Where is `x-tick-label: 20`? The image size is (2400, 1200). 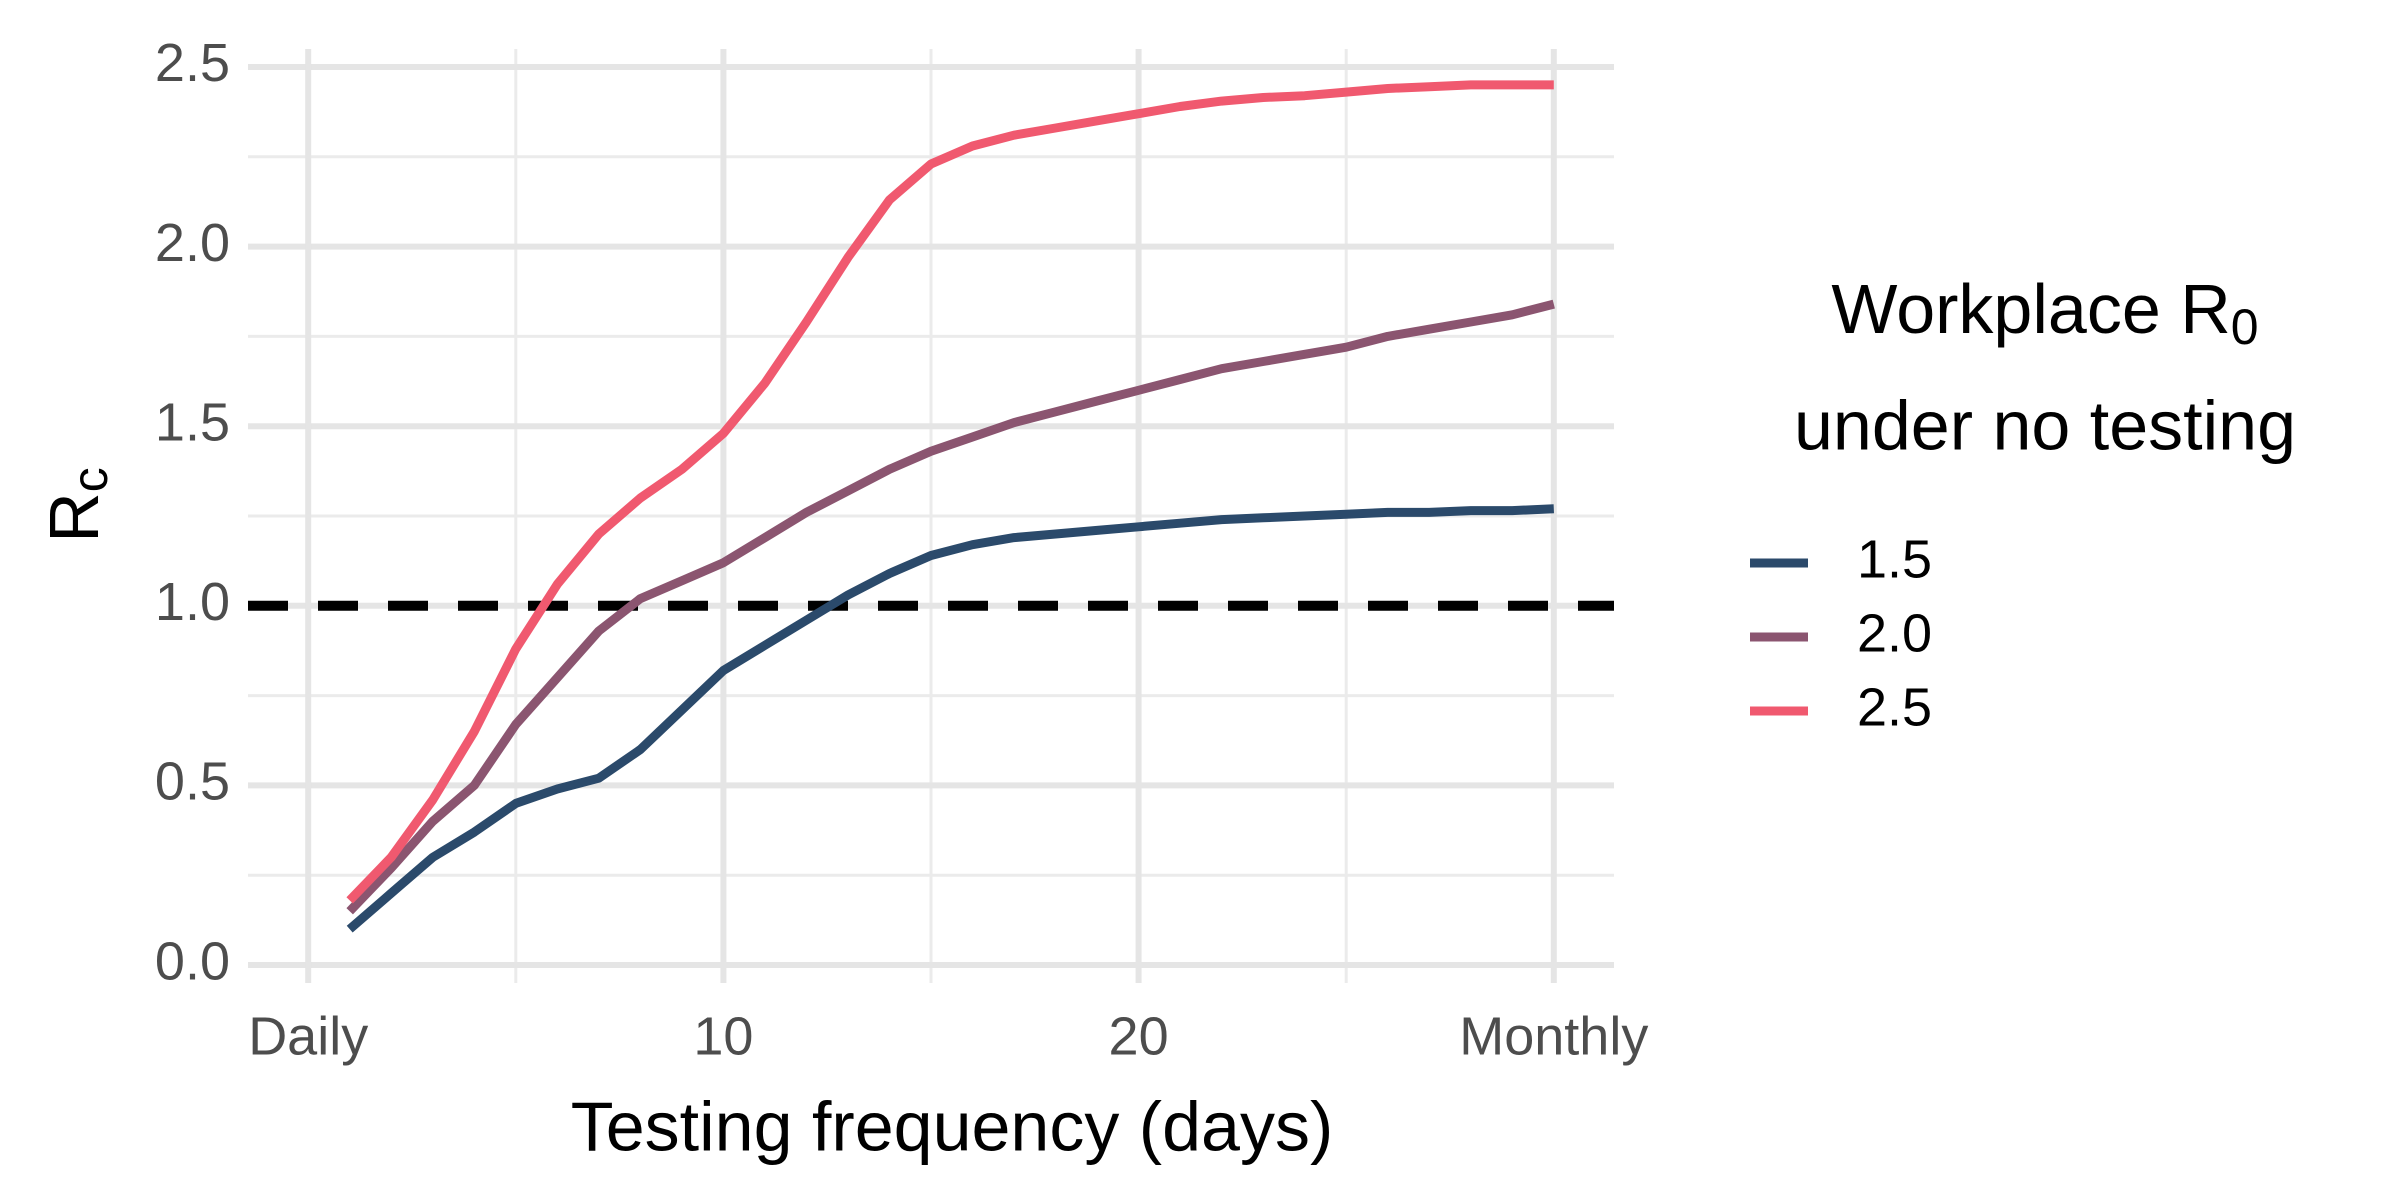 x-tick-label: 20 is located at coordinates (1139, 1036).